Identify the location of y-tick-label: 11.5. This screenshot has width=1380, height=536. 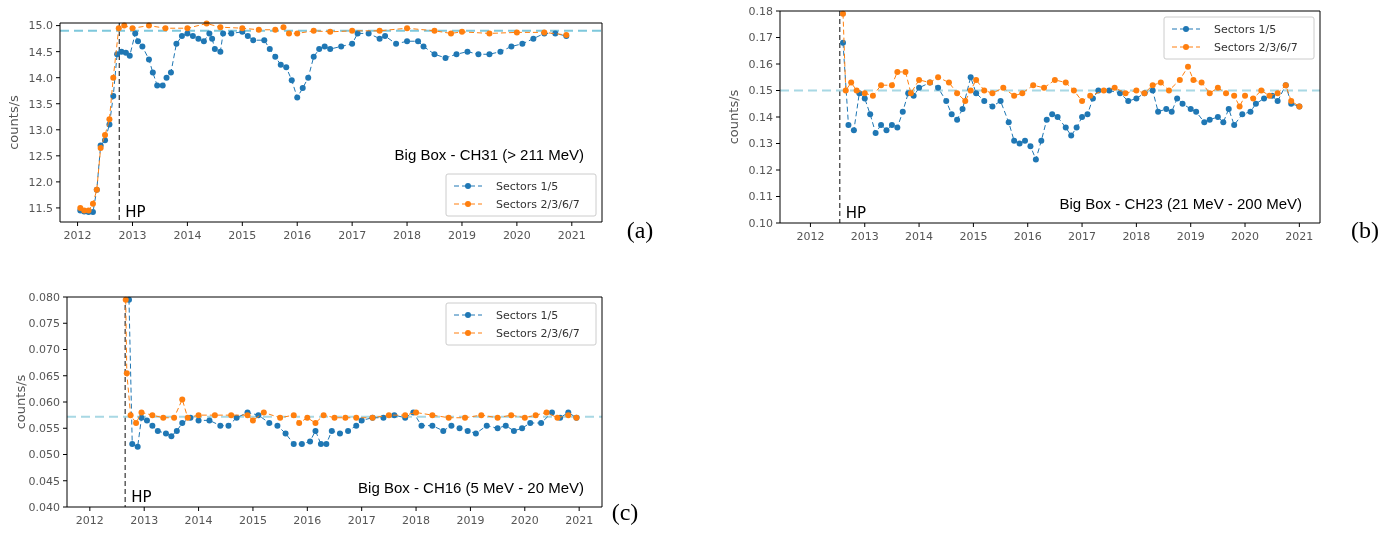
(40, 208).